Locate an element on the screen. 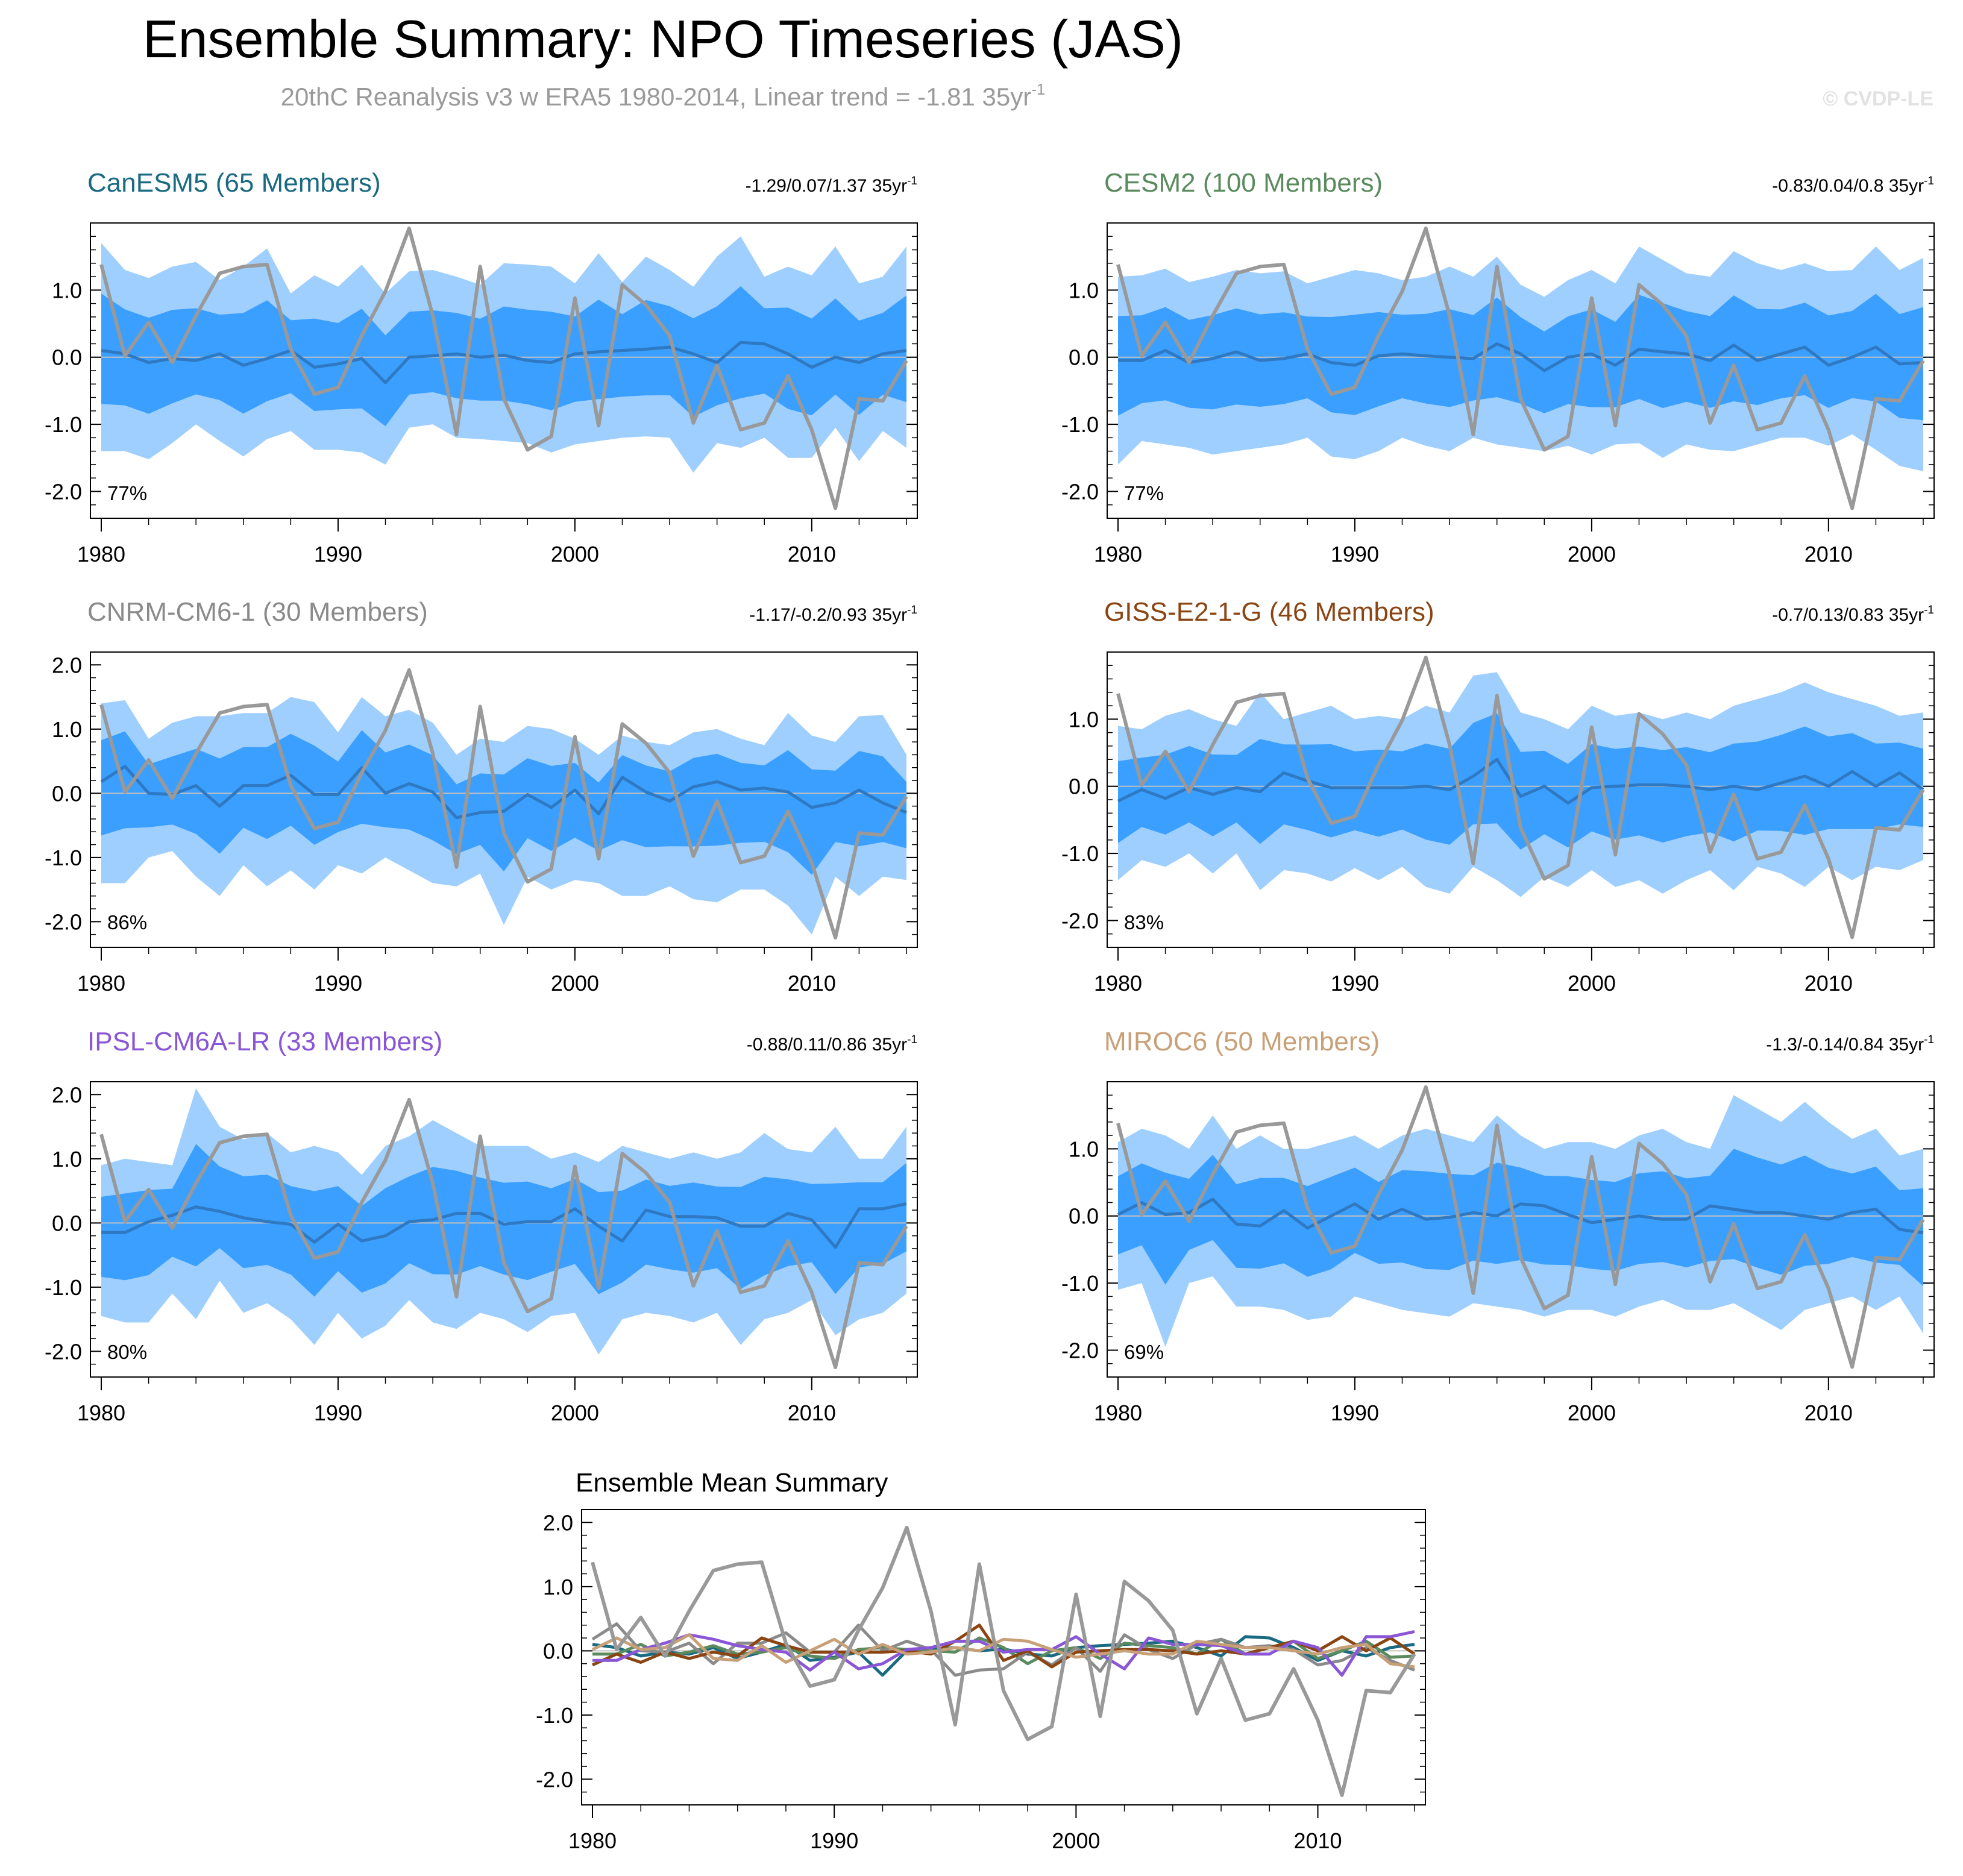  series-line-miroc6 is located at coordinates (1003, 1651).